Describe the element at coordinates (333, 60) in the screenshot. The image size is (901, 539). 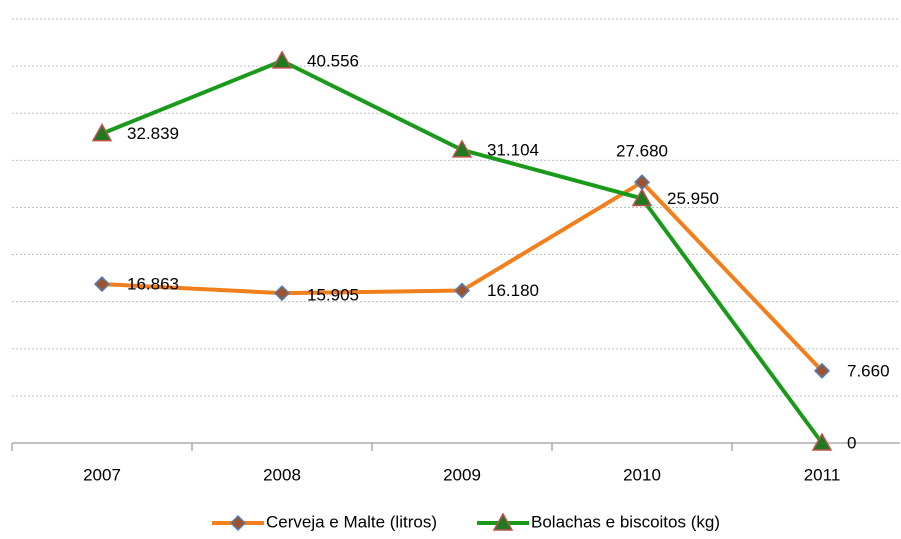
I see `data-label: 40.556` at that location.